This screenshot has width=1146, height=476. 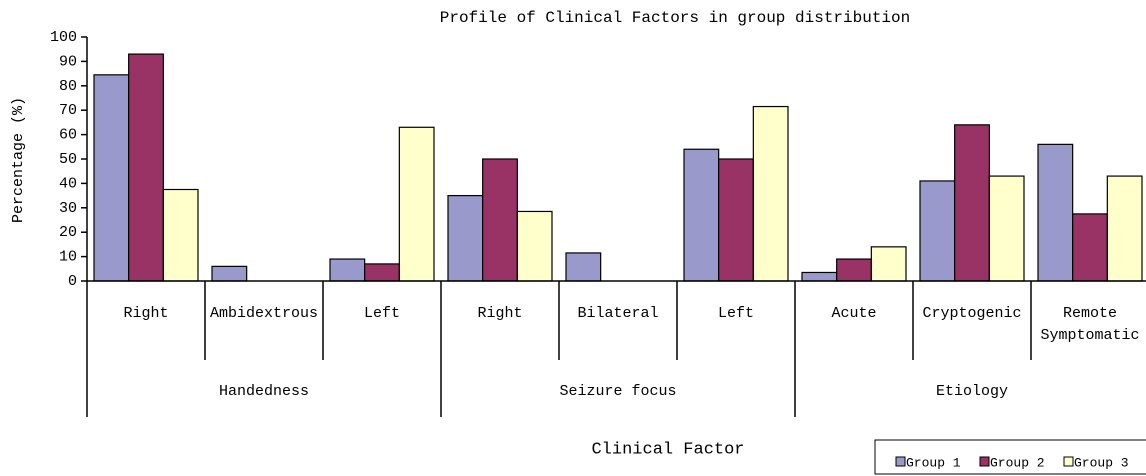 What do you see at coordinates (972, 313) in the screenshot?
I see `x-tick-label: Cryptogenic` at bounding box center [972, 313].